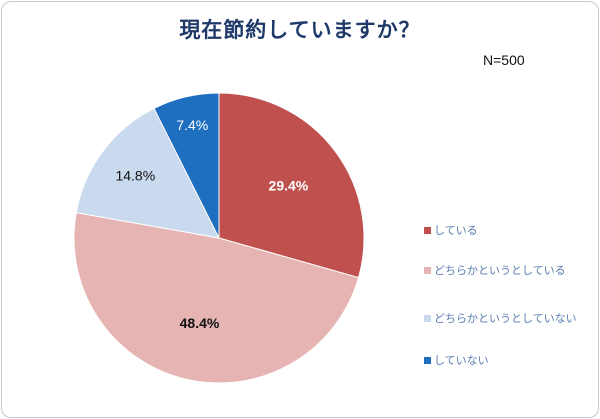  I want to click on legend-label: している, so click(456, 230).